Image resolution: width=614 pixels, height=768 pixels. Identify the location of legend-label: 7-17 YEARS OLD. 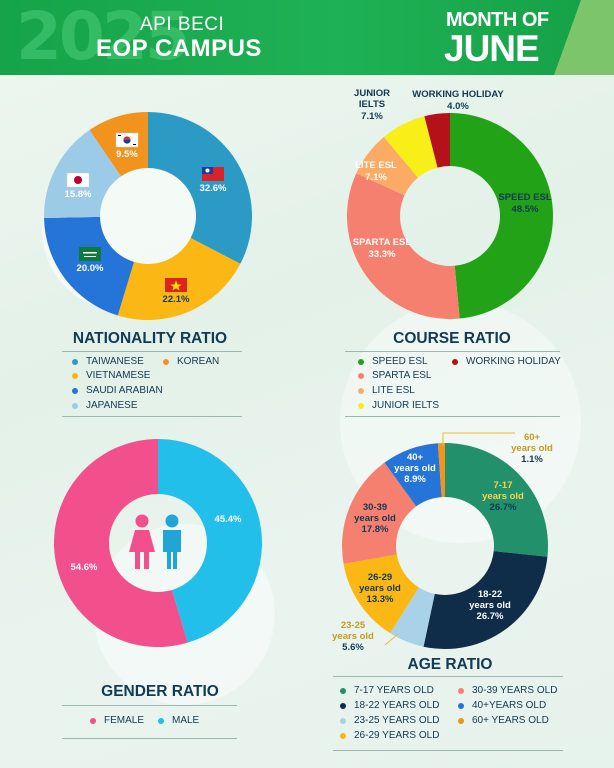
(394, 690).